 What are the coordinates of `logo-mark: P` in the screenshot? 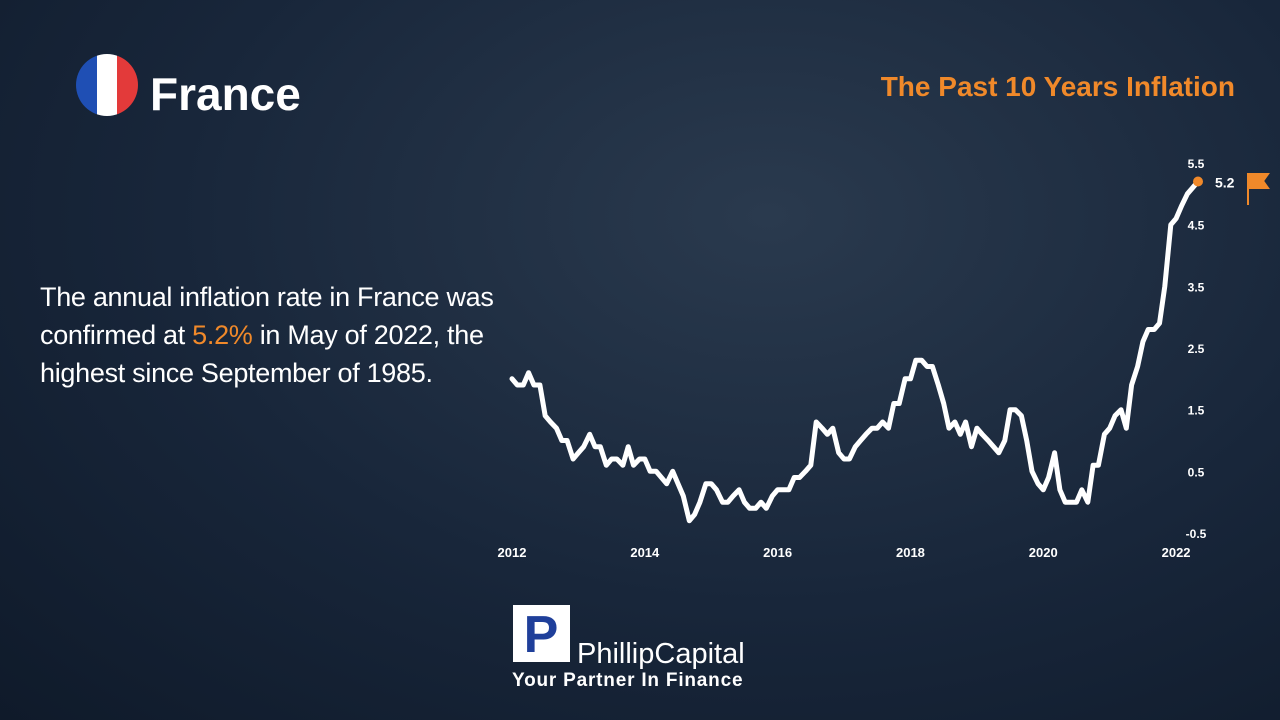 It's located at (541, 635).